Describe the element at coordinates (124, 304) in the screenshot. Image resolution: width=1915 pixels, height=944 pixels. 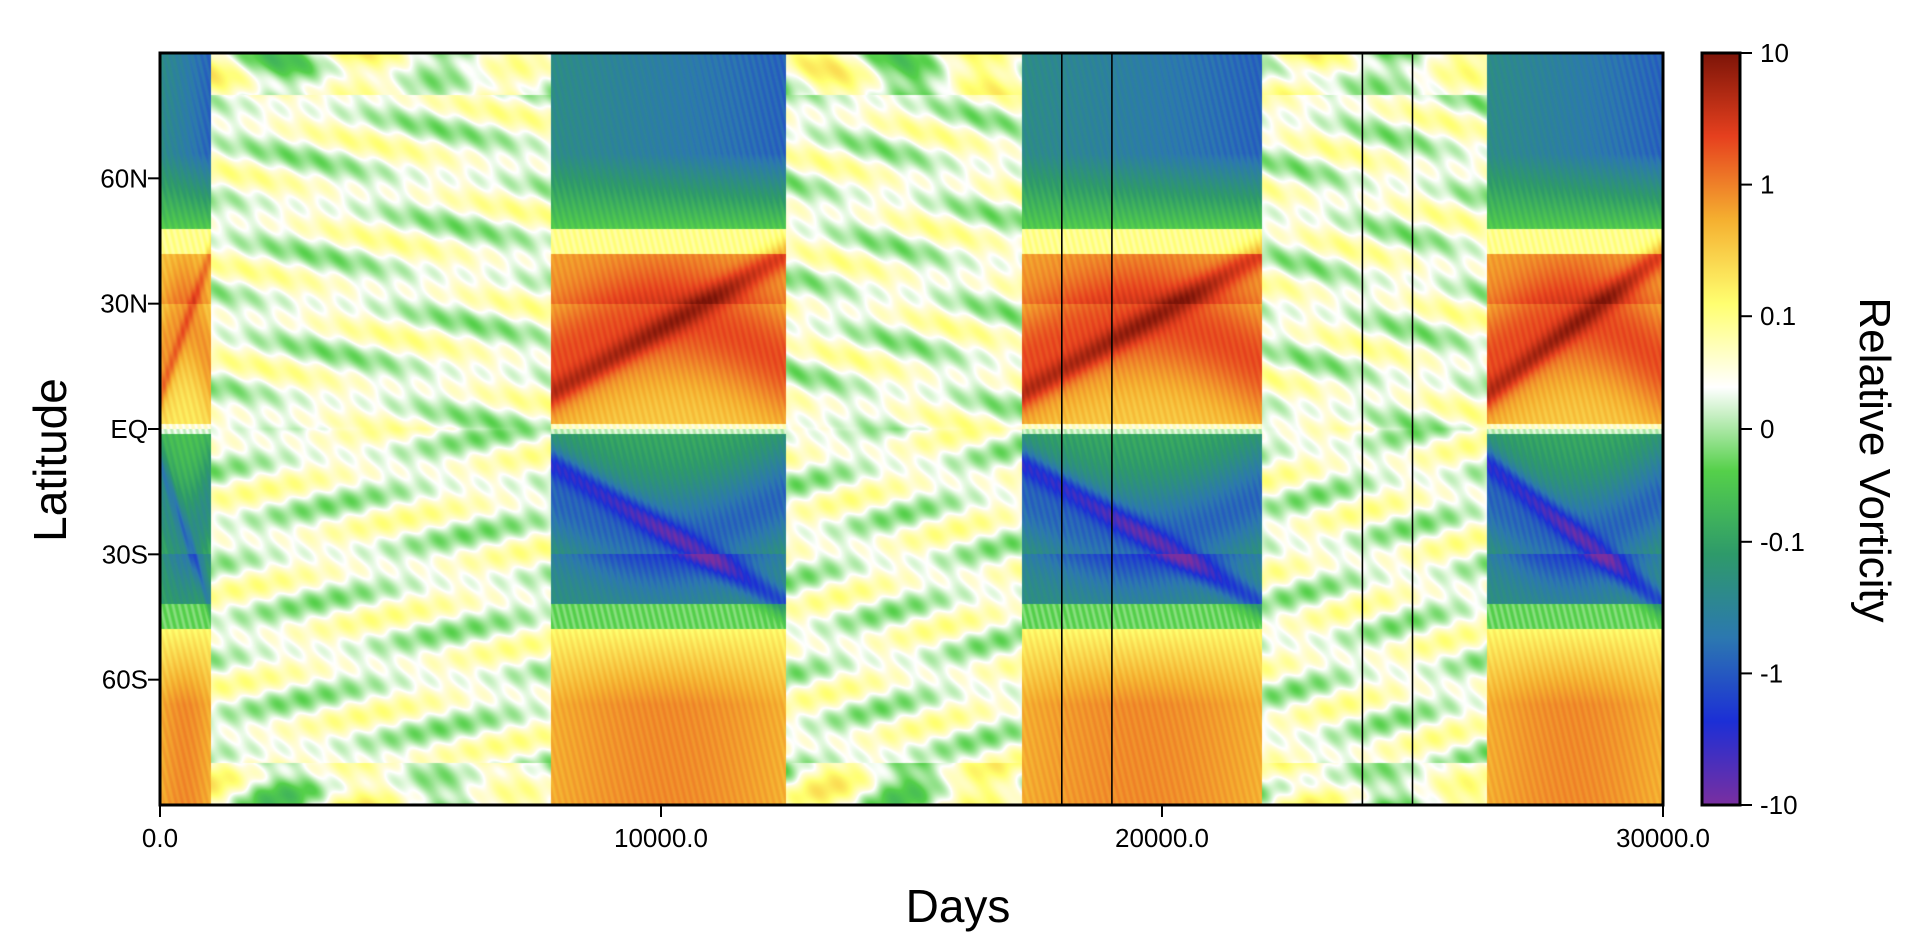
I see `y-tick-label: 30N` at that location.